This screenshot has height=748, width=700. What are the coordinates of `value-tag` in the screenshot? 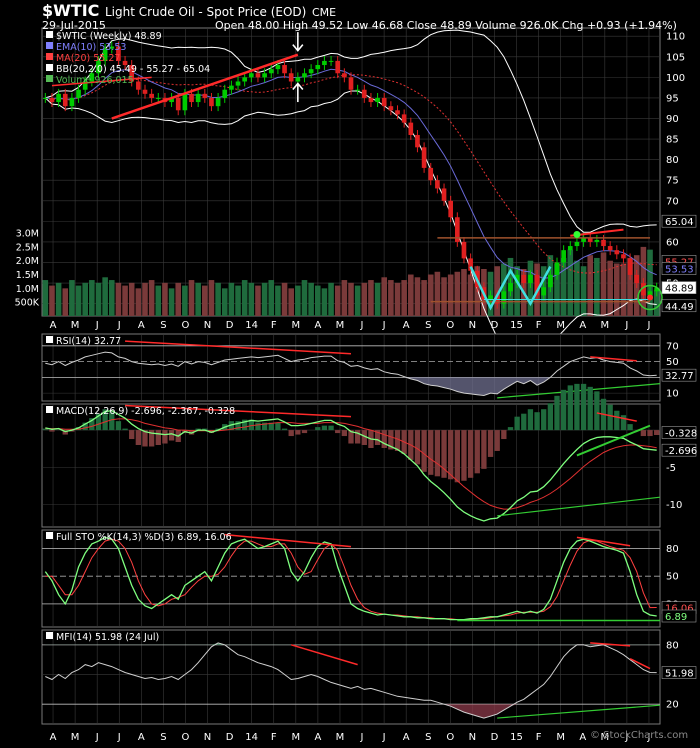 It's located at (679, 221).